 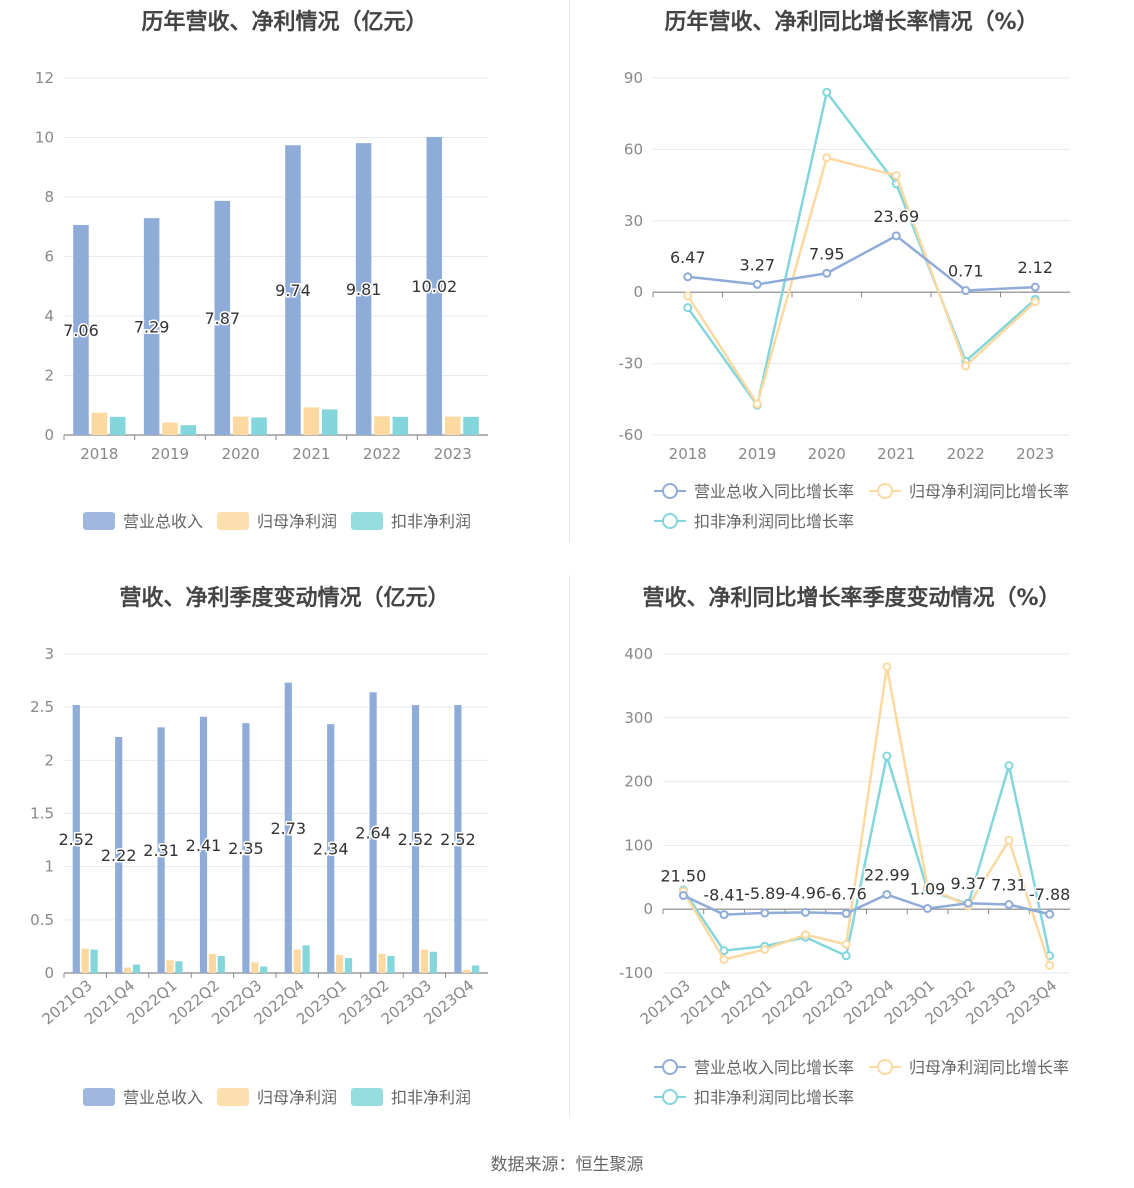 I want to click on chart2-x-tick-label-5: 2023, so click(x=1035, y=454).